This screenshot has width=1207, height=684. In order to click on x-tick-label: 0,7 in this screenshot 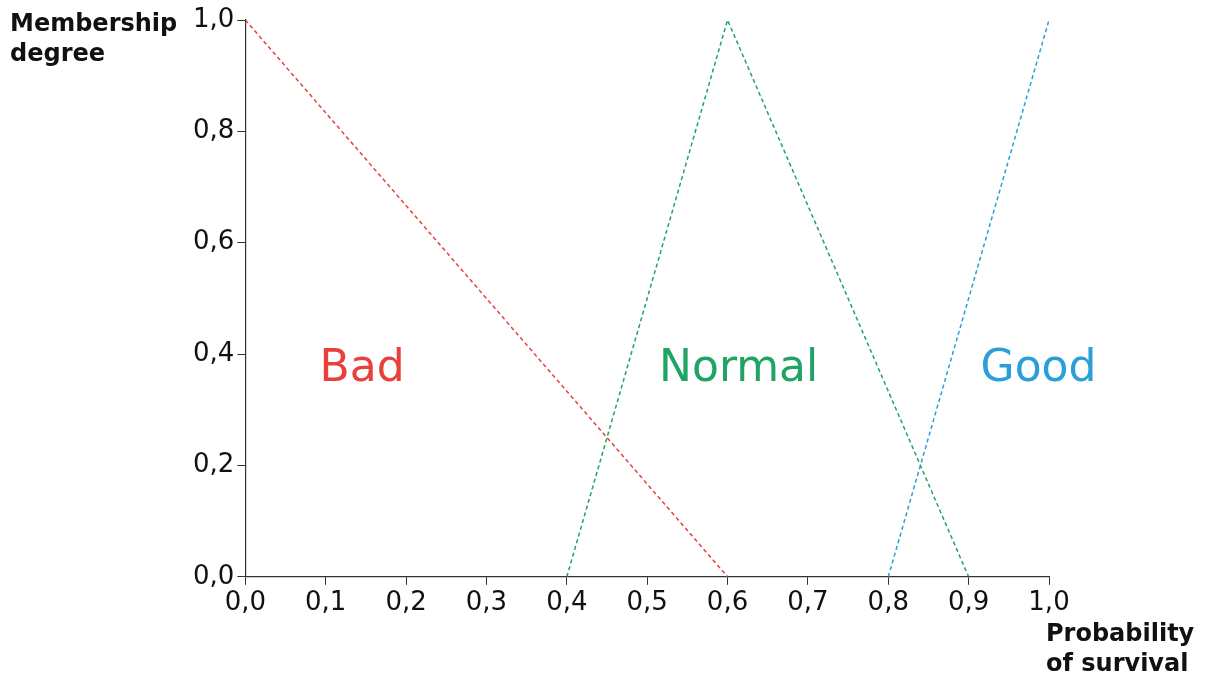, I will do `click(808, 601)`.